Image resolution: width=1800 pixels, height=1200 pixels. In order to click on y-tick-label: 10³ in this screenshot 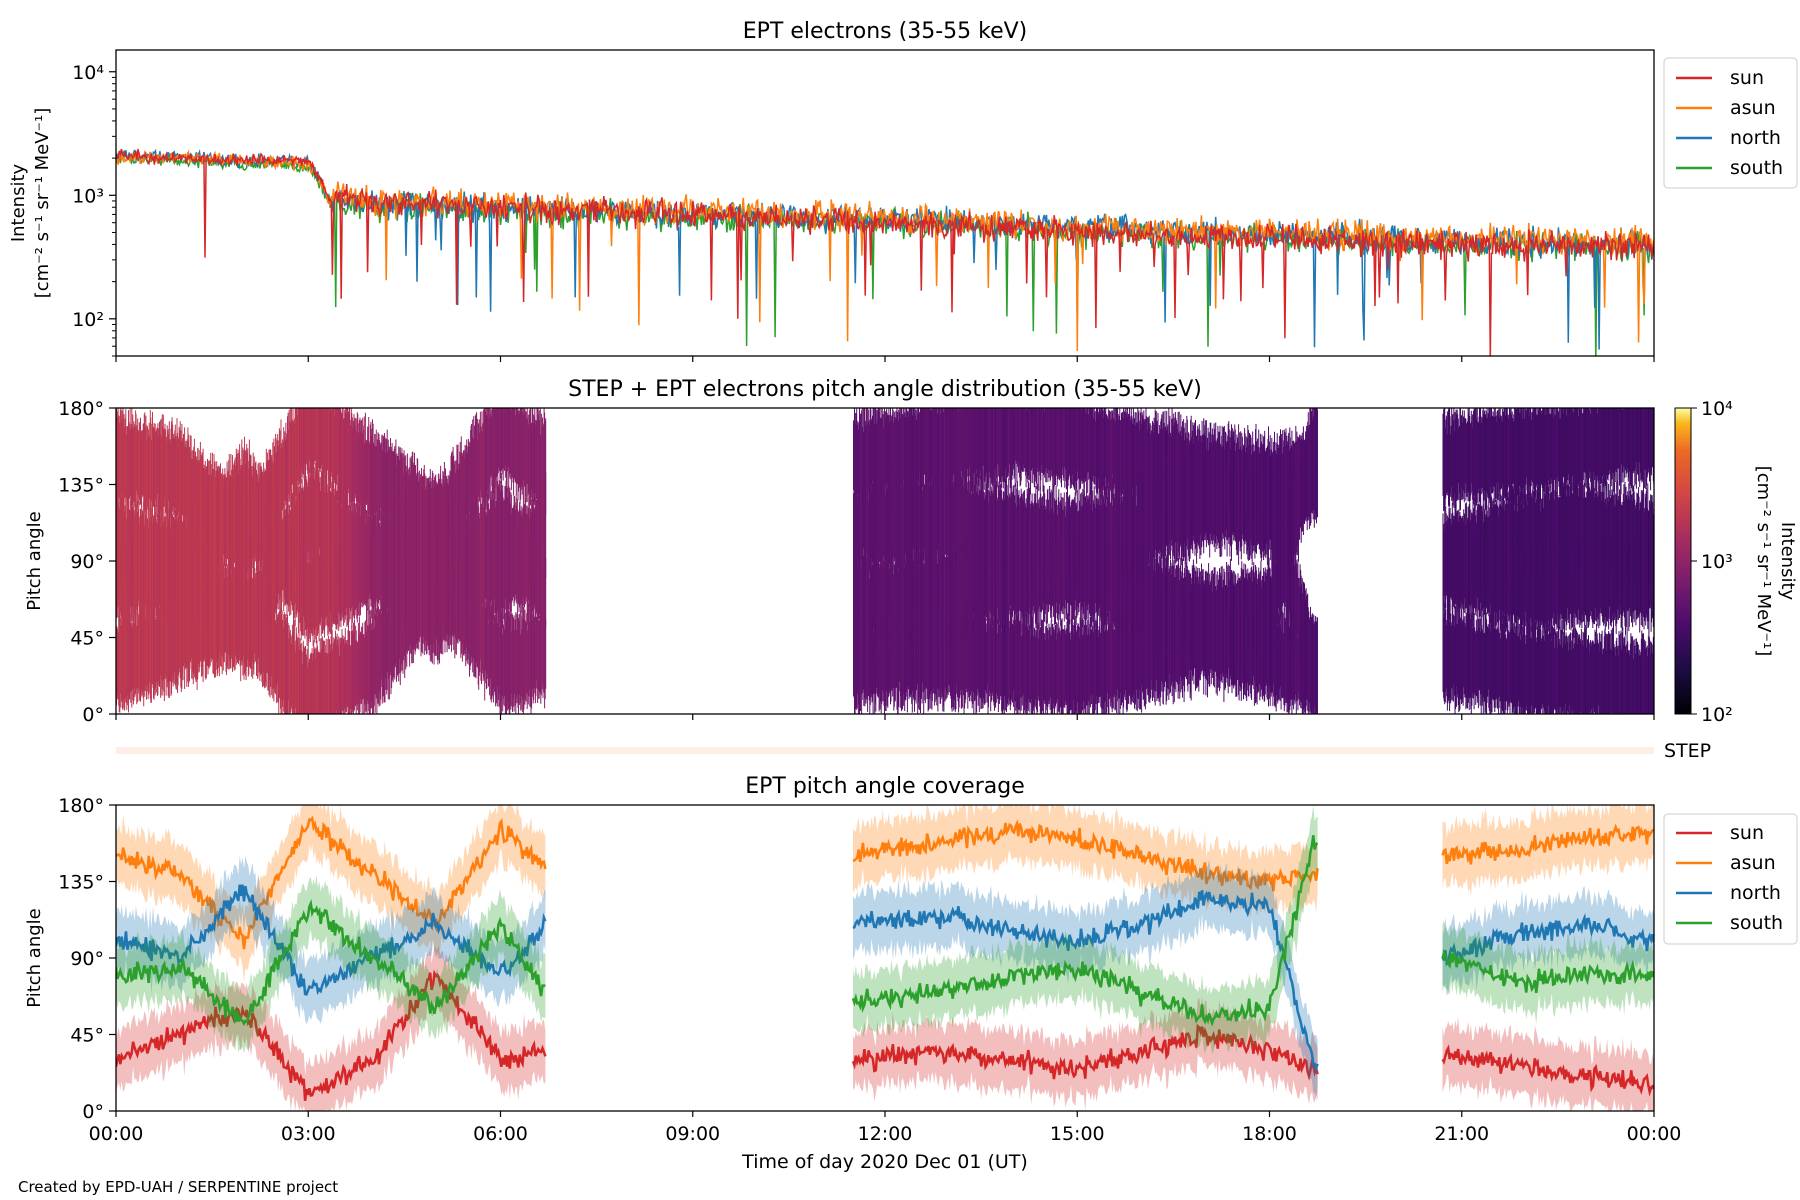, I will do `click(88, 196)`.